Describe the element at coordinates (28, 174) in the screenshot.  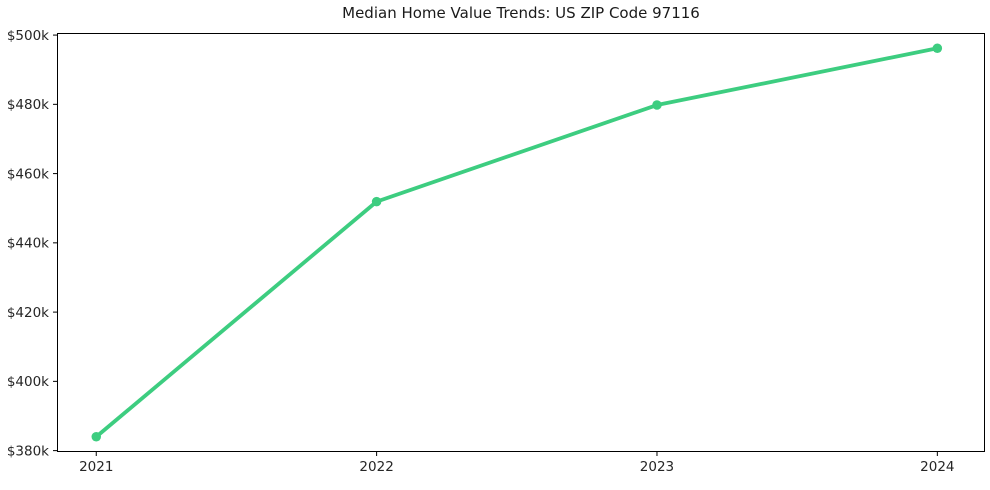
I see `y-tick-label: $460k` at that location.